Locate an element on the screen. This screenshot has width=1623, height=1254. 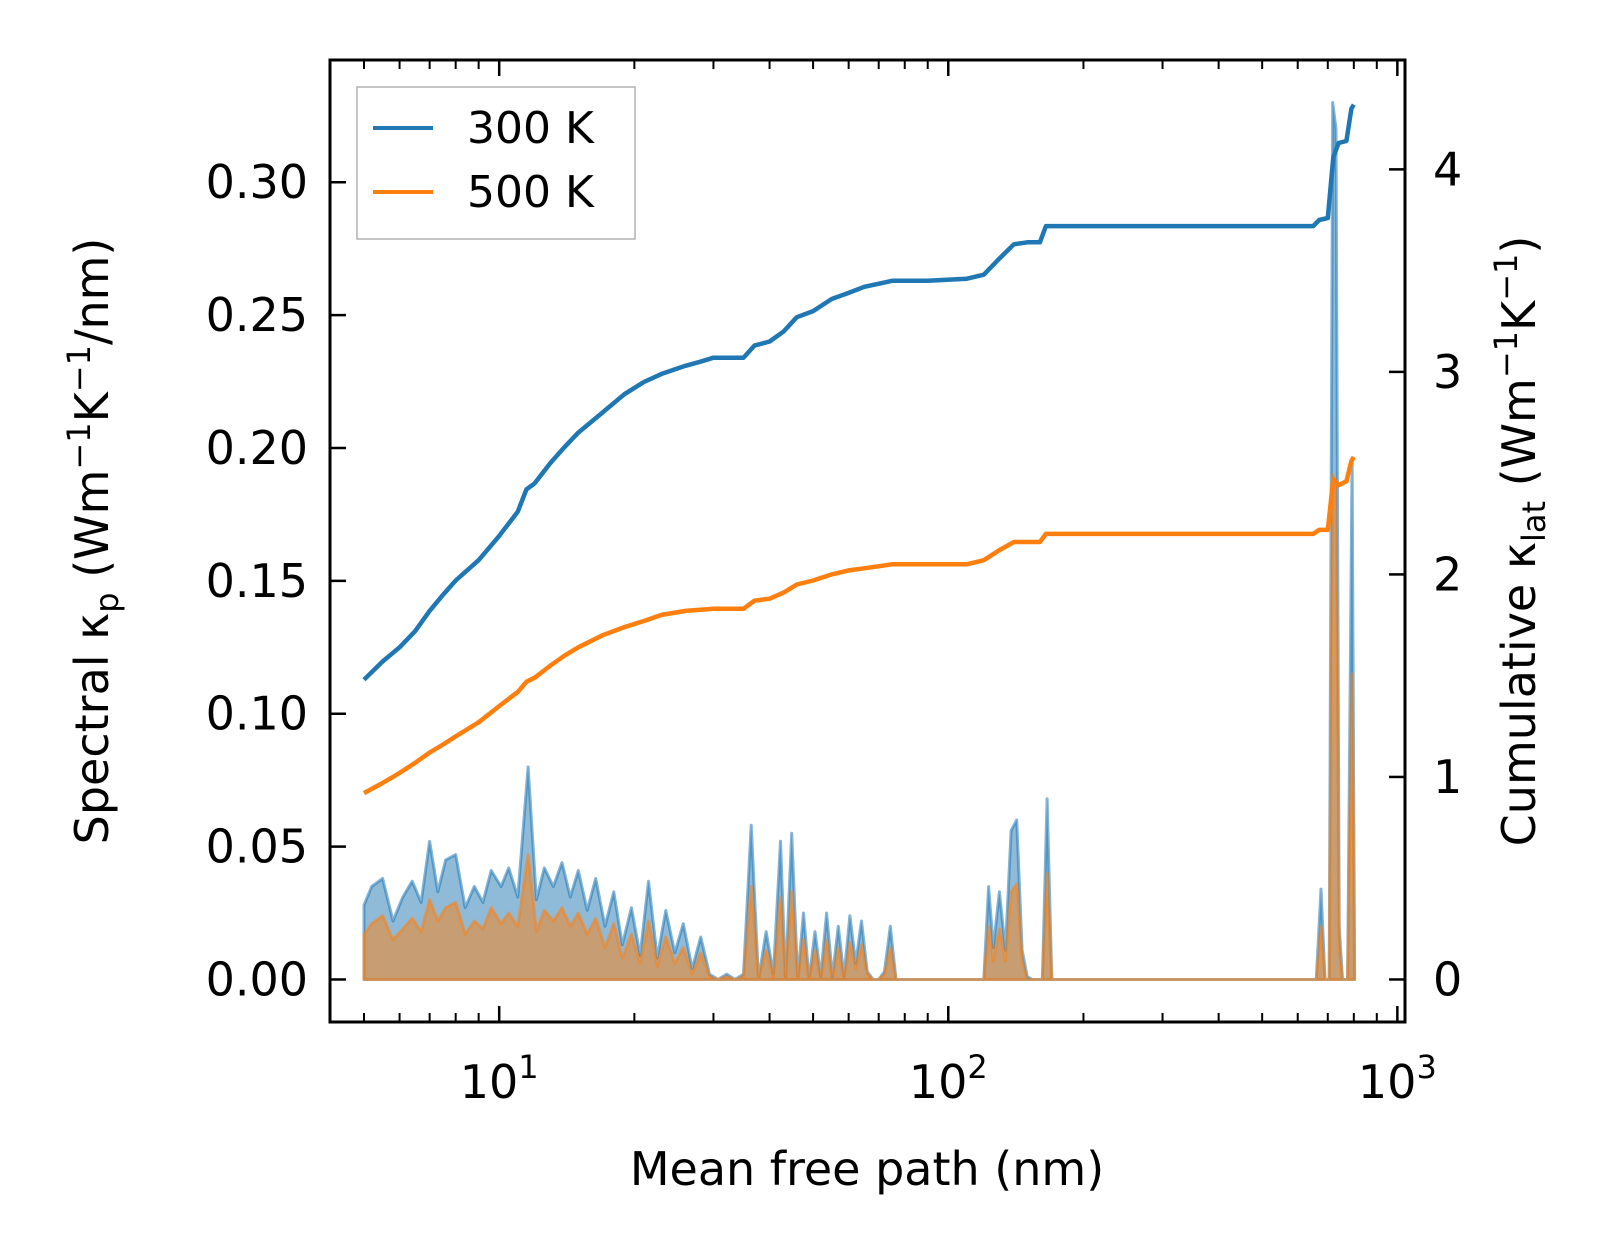
x-tick-label: 10² is located at coordinates (948, 1078).